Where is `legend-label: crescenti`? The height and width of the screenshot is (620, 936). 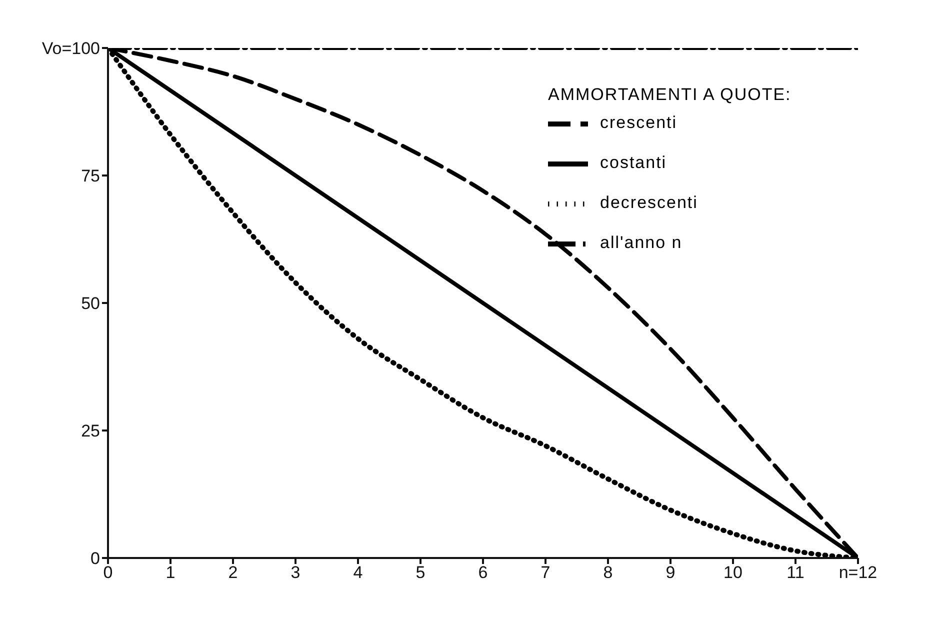
legend-label: crescenti is located at coordinates (639, 122).